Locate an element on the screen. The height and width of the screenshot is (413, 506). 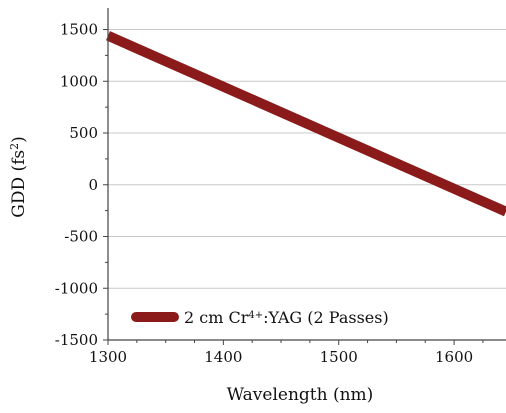
y-axis-title-sup: 2 is located at coordinates (14, 146).